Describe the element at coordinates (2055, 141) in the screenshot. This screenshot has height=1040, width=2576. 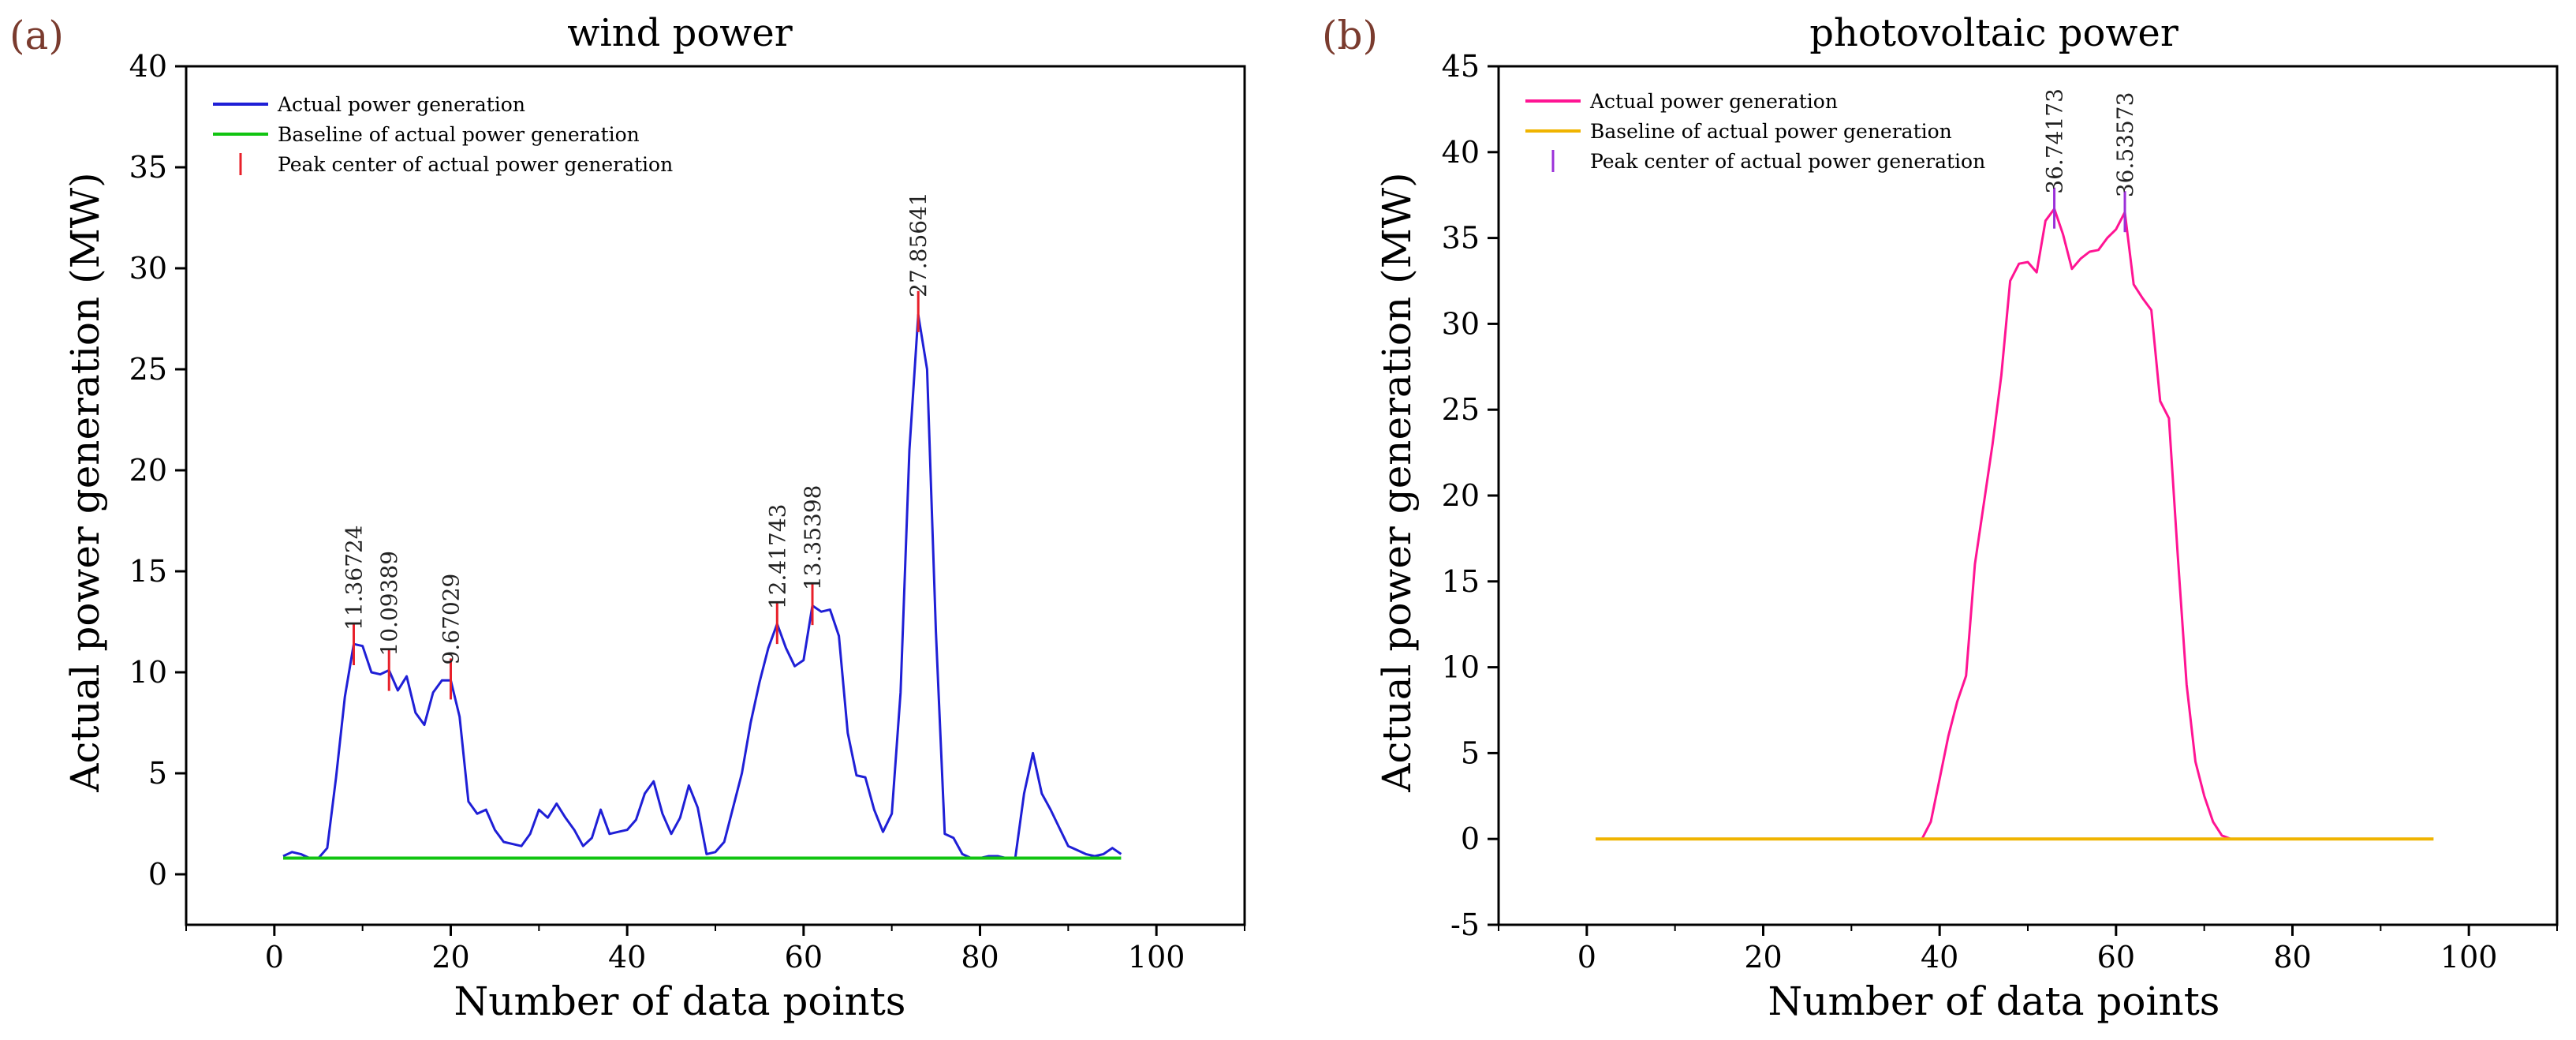
I see `peak-value-label: 36.74173` at that location.